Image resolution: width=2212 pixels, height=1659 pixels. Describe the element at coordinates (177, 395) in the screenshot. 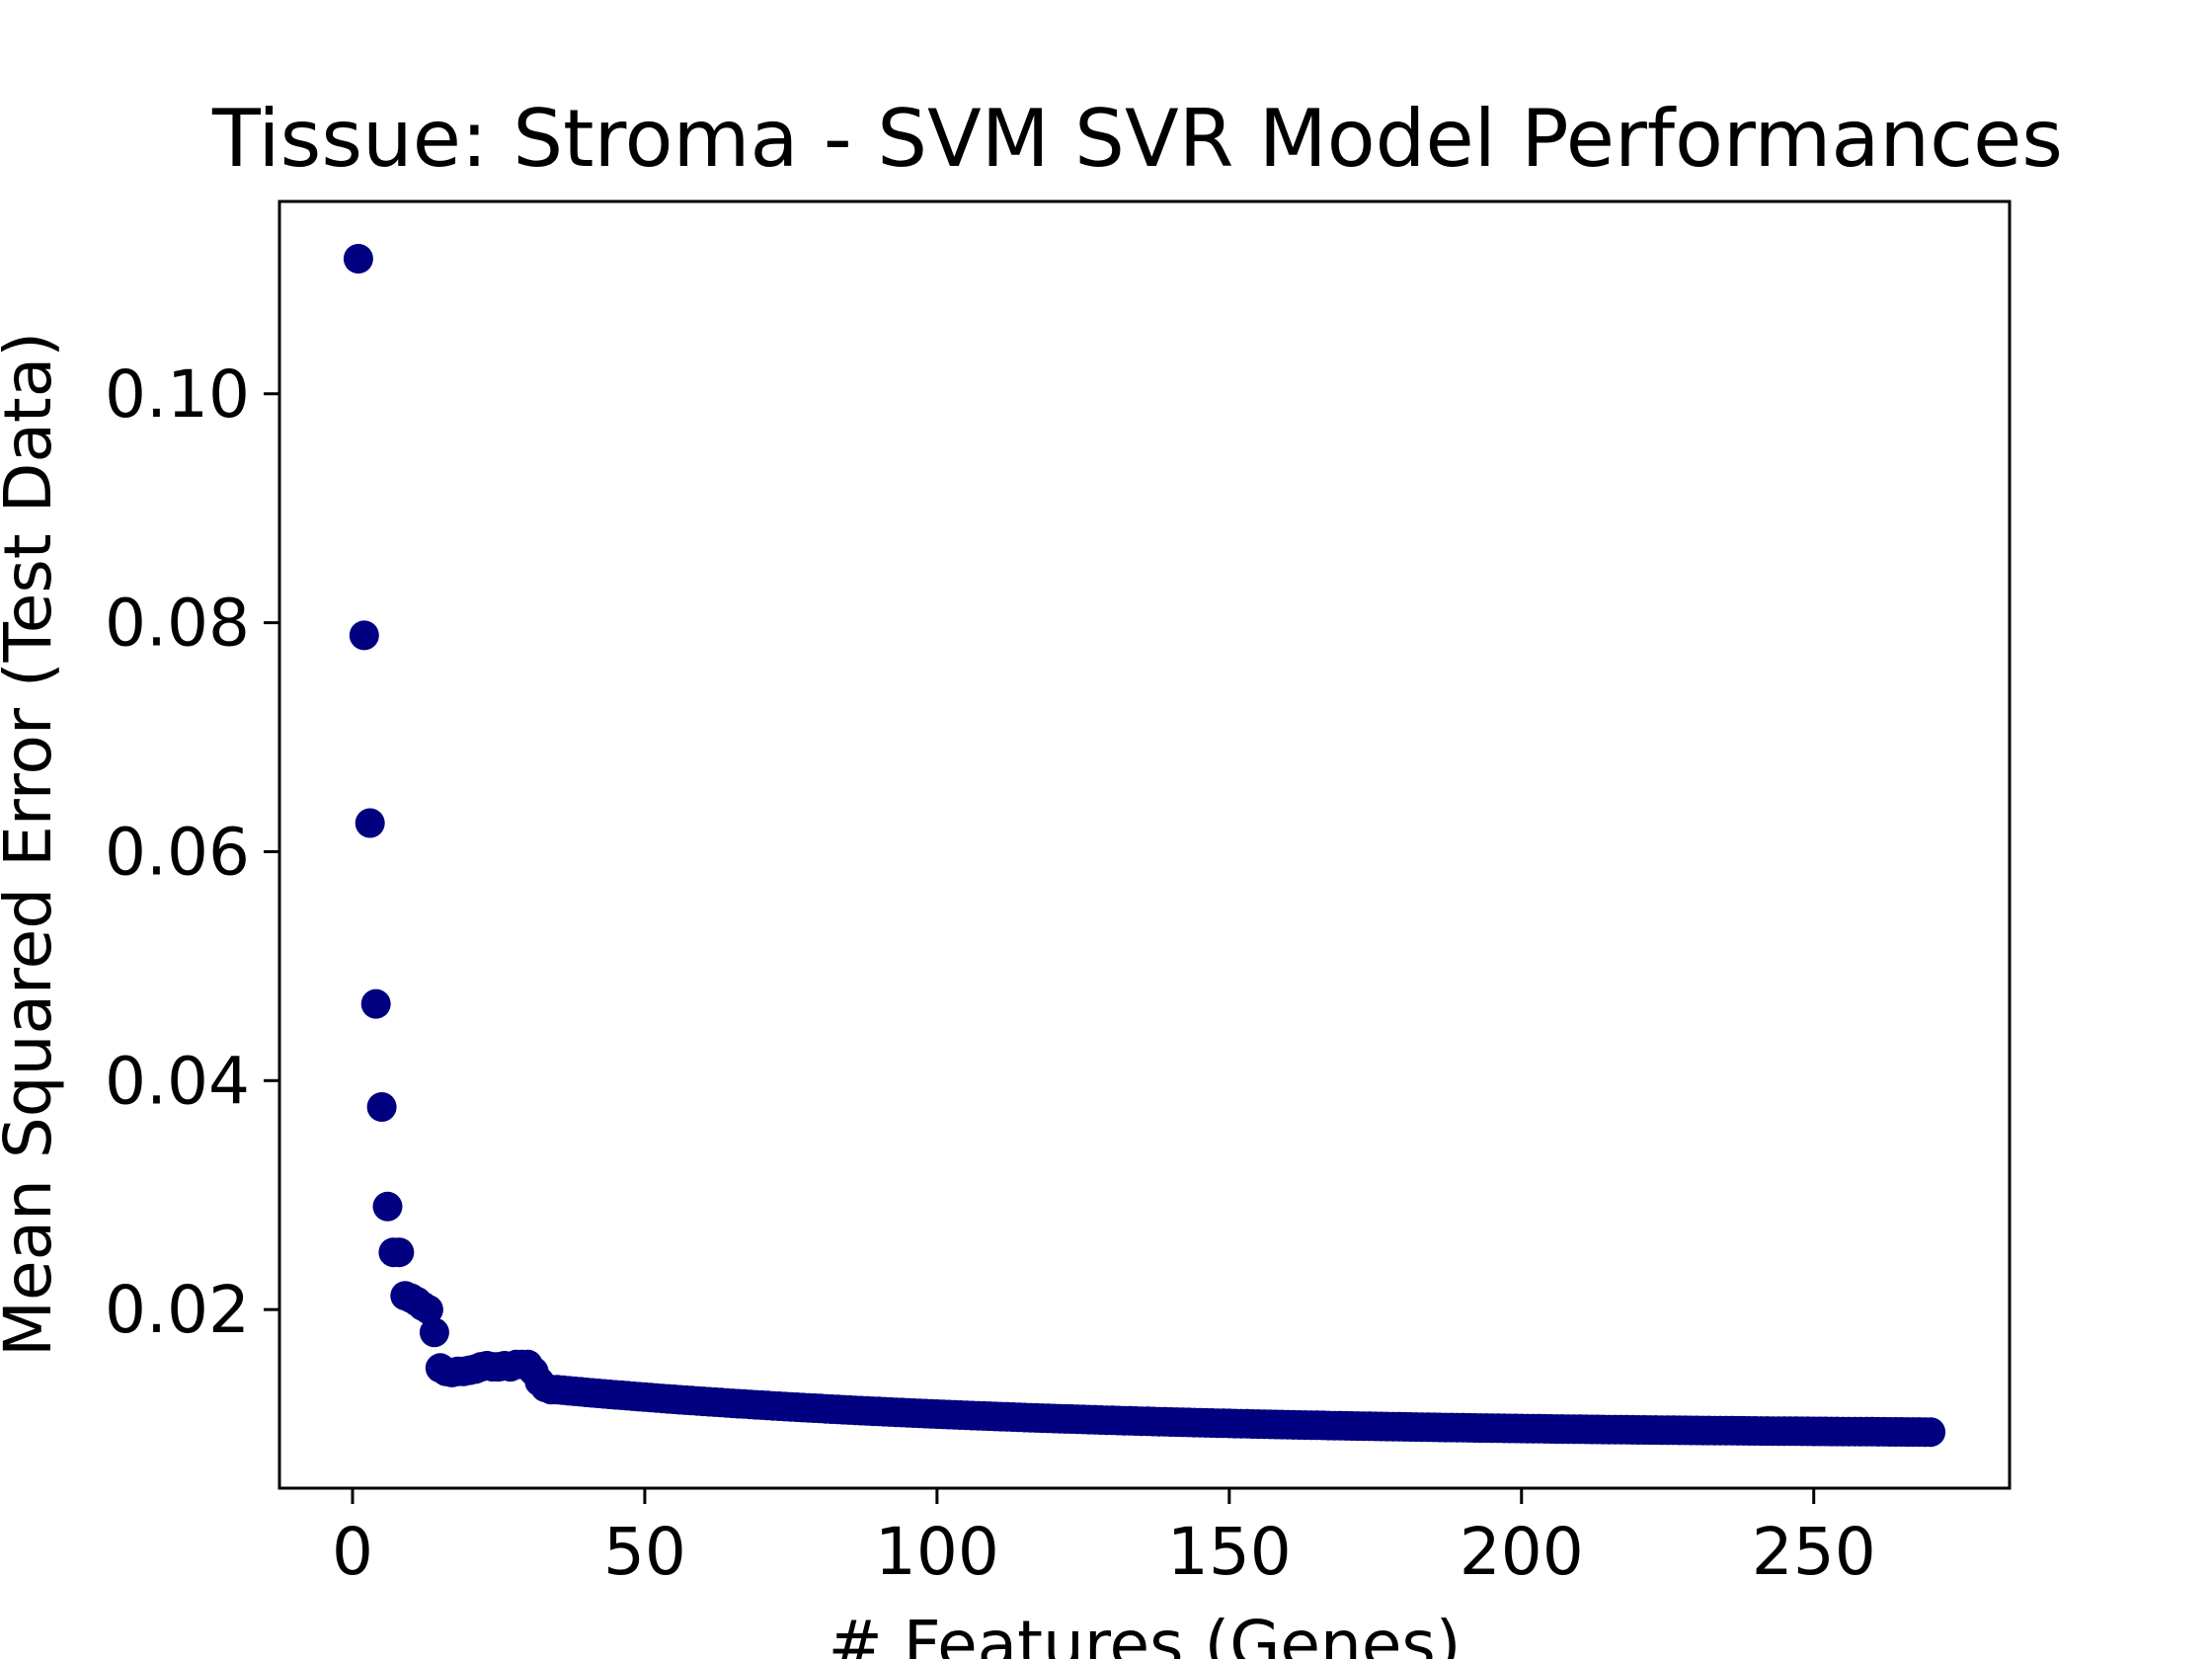

I see `y-tick-label-4: 0.10` at that location.